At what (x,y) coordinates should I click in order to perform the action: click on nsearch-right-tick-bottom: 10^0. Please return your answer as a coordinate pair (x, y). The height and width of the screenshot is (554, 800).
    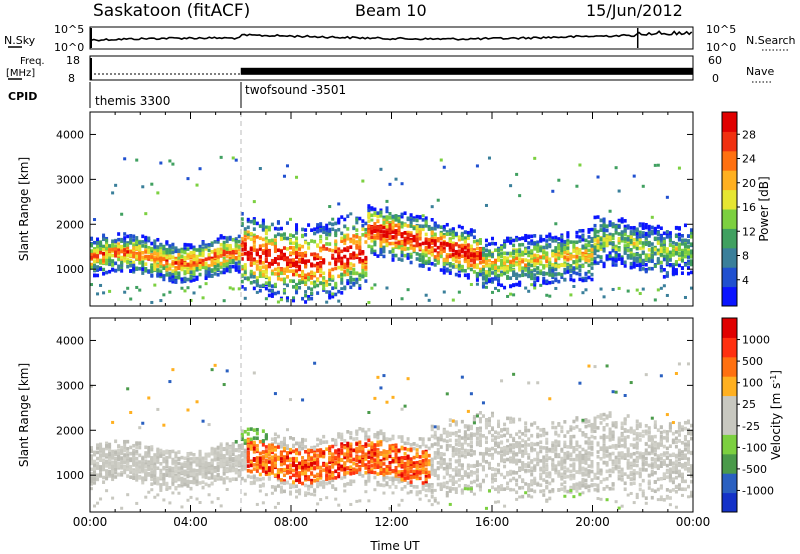
    Looking at the image, I should click on (721, 47).